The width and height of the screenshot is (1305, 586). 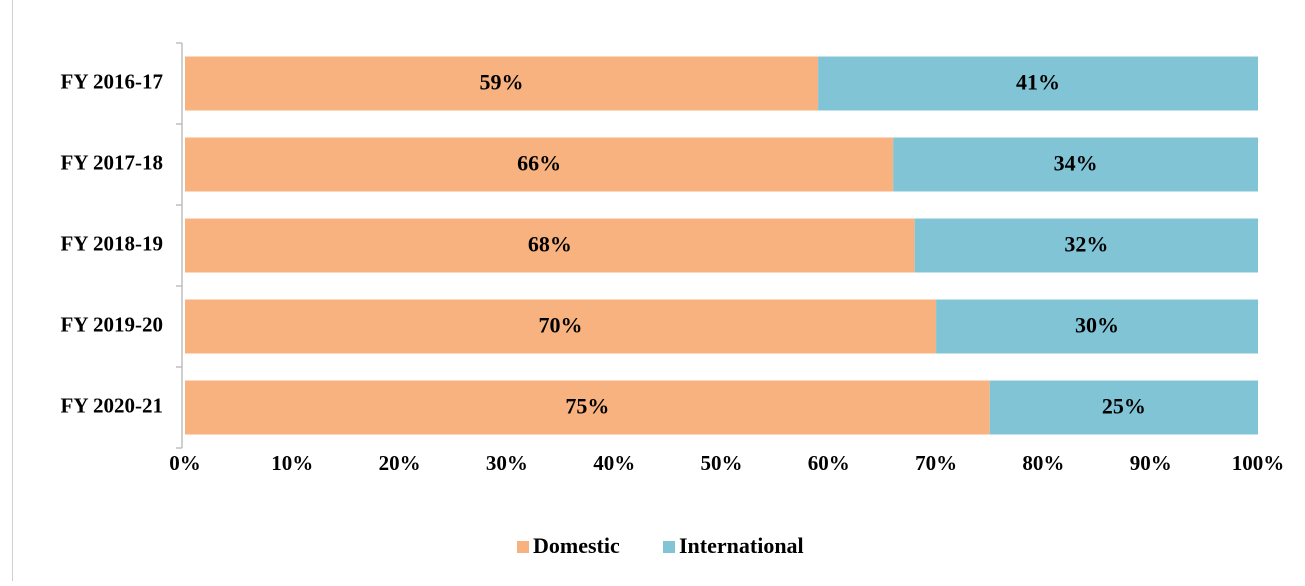 I want to click on category-label: FY 2017-18, so click(x=112, y=162).